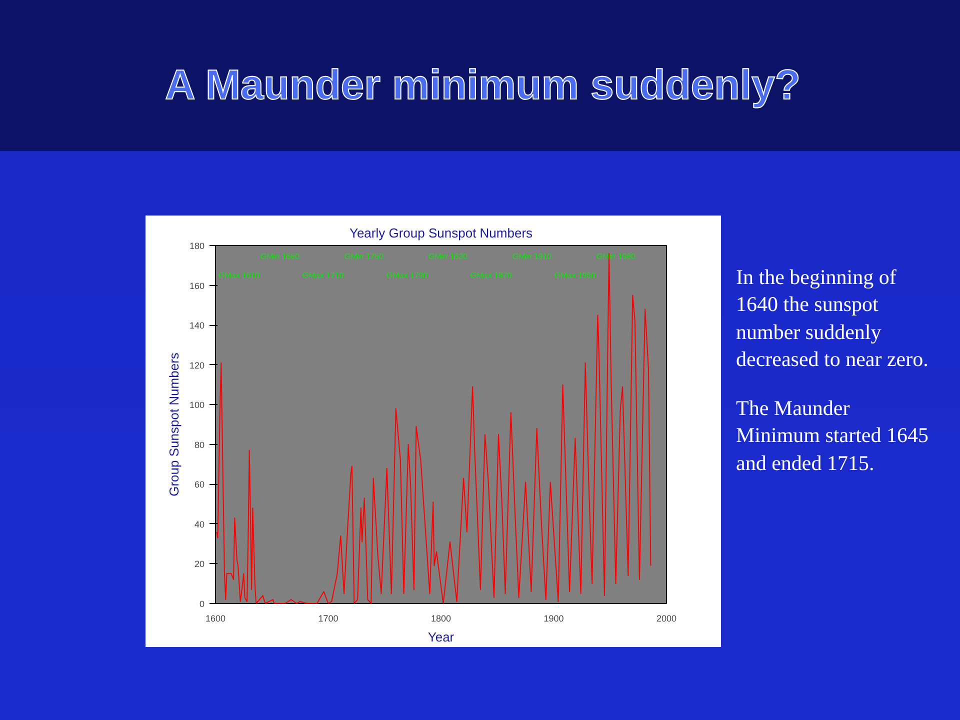  What do you see at coordinates (491, 275) in the screenshot?
I see `annotation: GMax 1870` at bounding box center [491, 275].